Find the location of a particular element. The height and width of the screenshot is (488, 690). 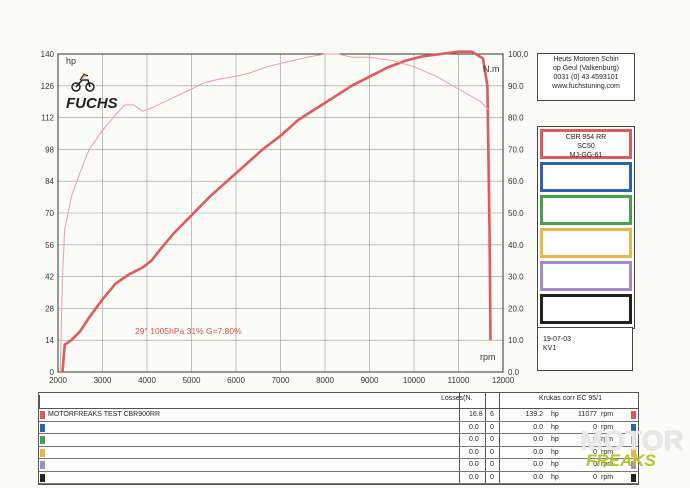

motorfreaks-watermark: MOTOR FREAKS is located at coordinates (632, 448).